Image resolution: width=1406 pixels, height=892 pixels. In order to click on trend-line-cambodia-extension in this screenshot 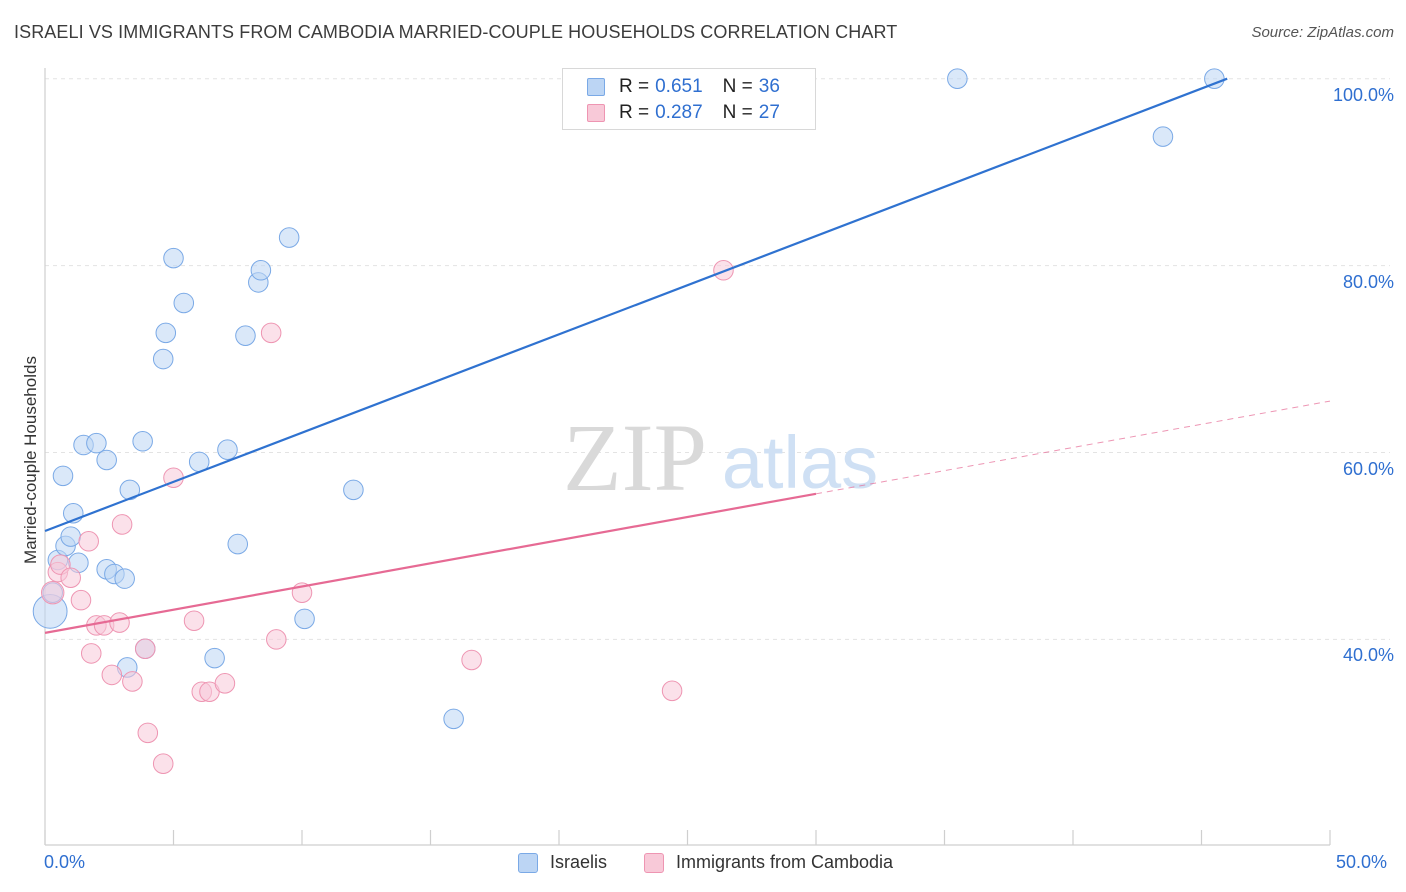, I will do `click(1073, 447)`.